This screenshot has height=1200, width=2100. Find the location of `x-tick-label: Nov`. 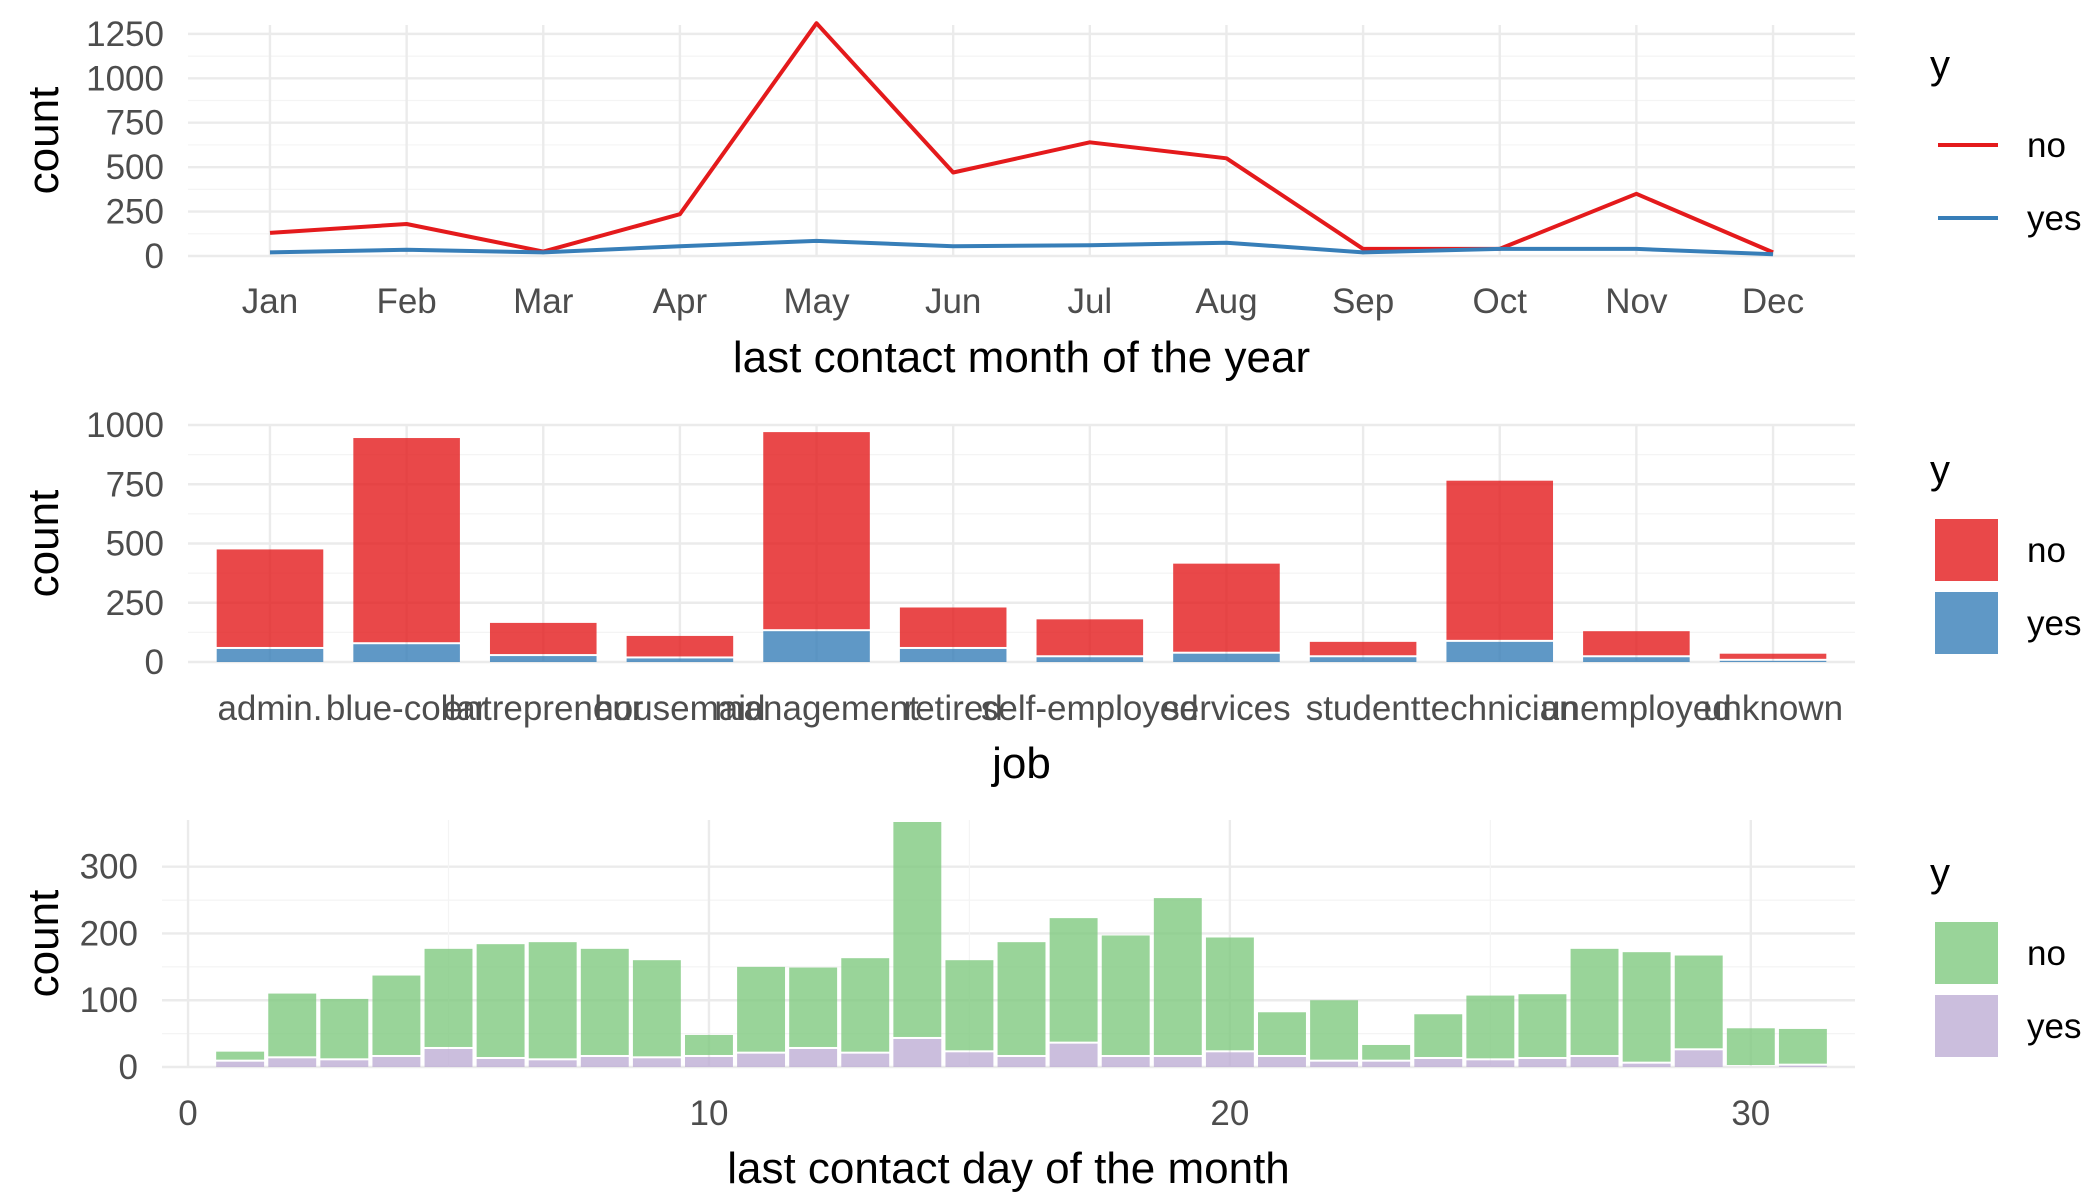

x-tick-label: Nov is located at coordinates (1636, 301).